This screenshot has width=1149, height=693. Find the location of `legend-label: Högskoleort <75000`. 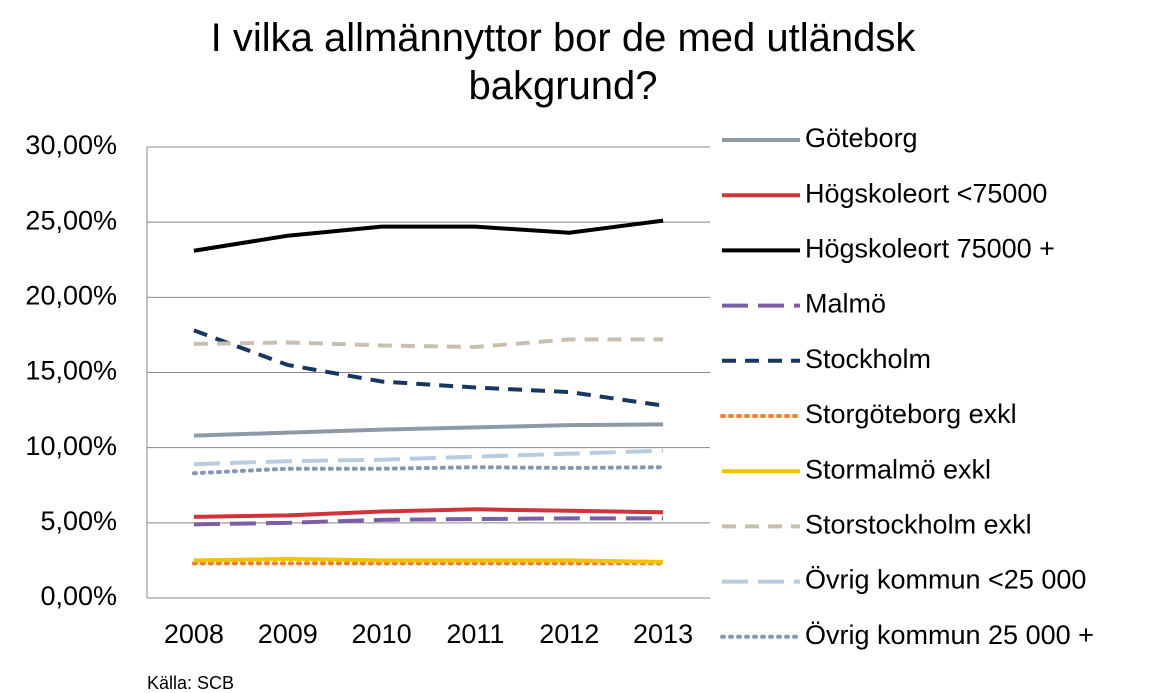

legend-label: Högskoleort <75000 is located at coordinates (926, 193).